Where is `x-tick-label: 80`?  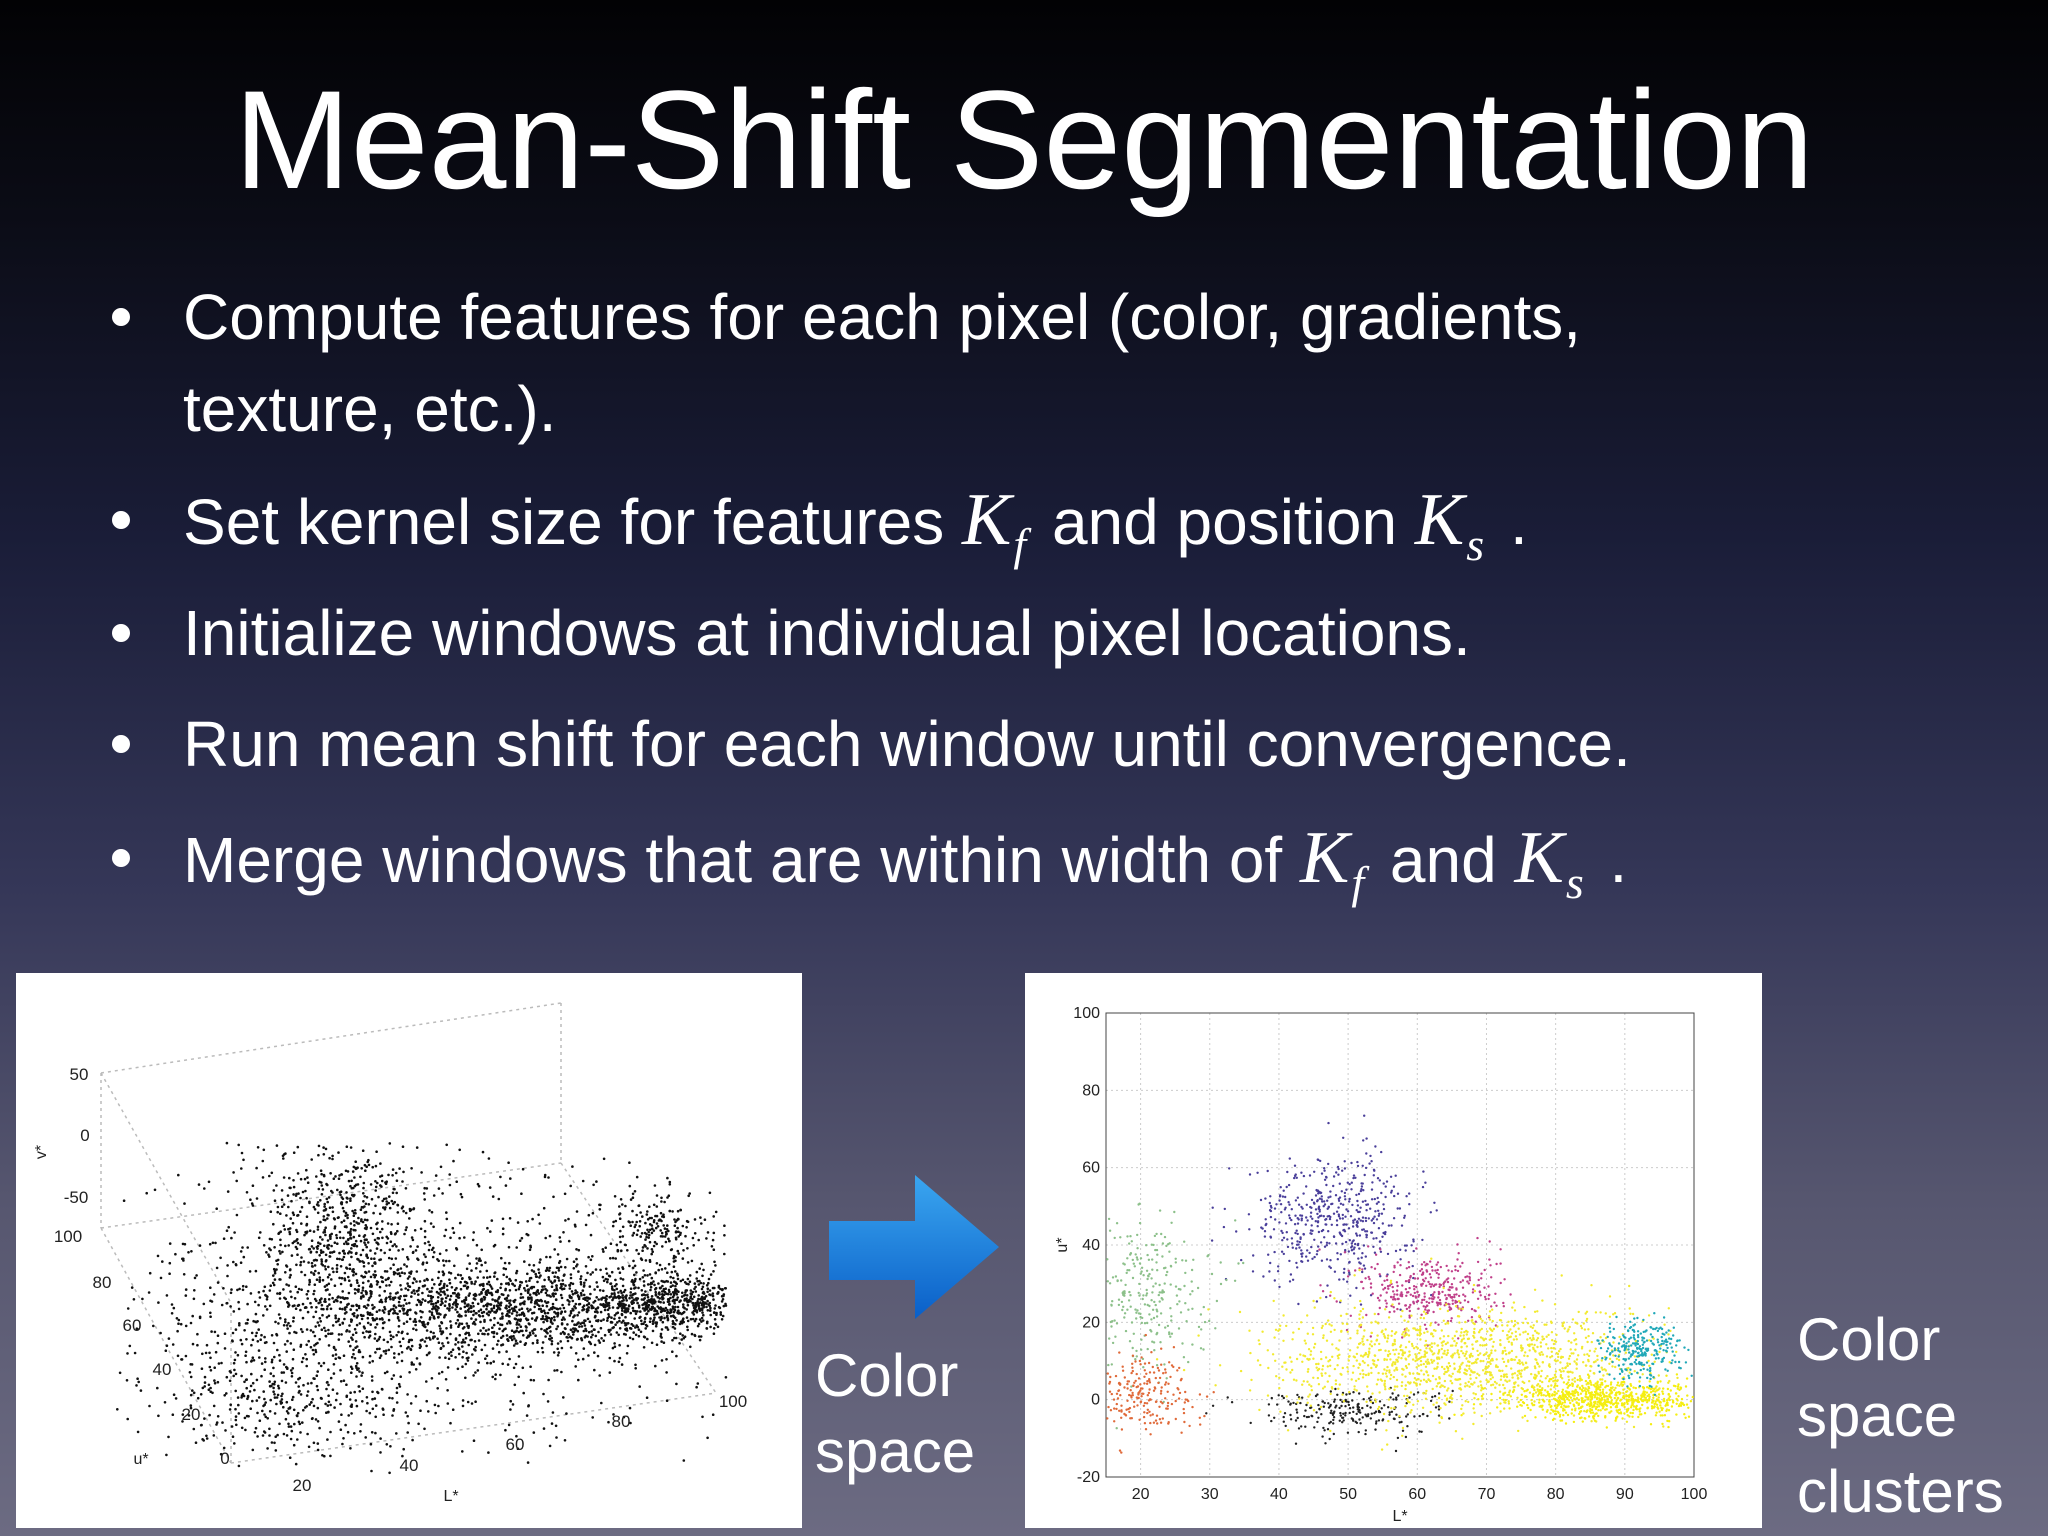 x-tick-label: 80 is located at coordinates (1556, 1494).